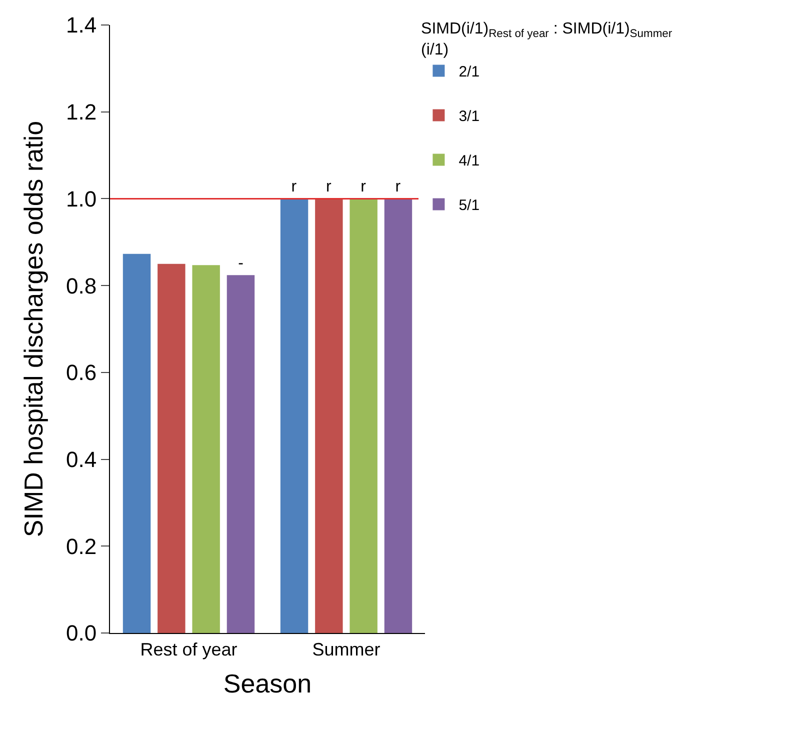  What do you see at coordinates (81, 112) in the screenshot?
I see `y-tick-label: 1.2` at bounding box center [81, 112].